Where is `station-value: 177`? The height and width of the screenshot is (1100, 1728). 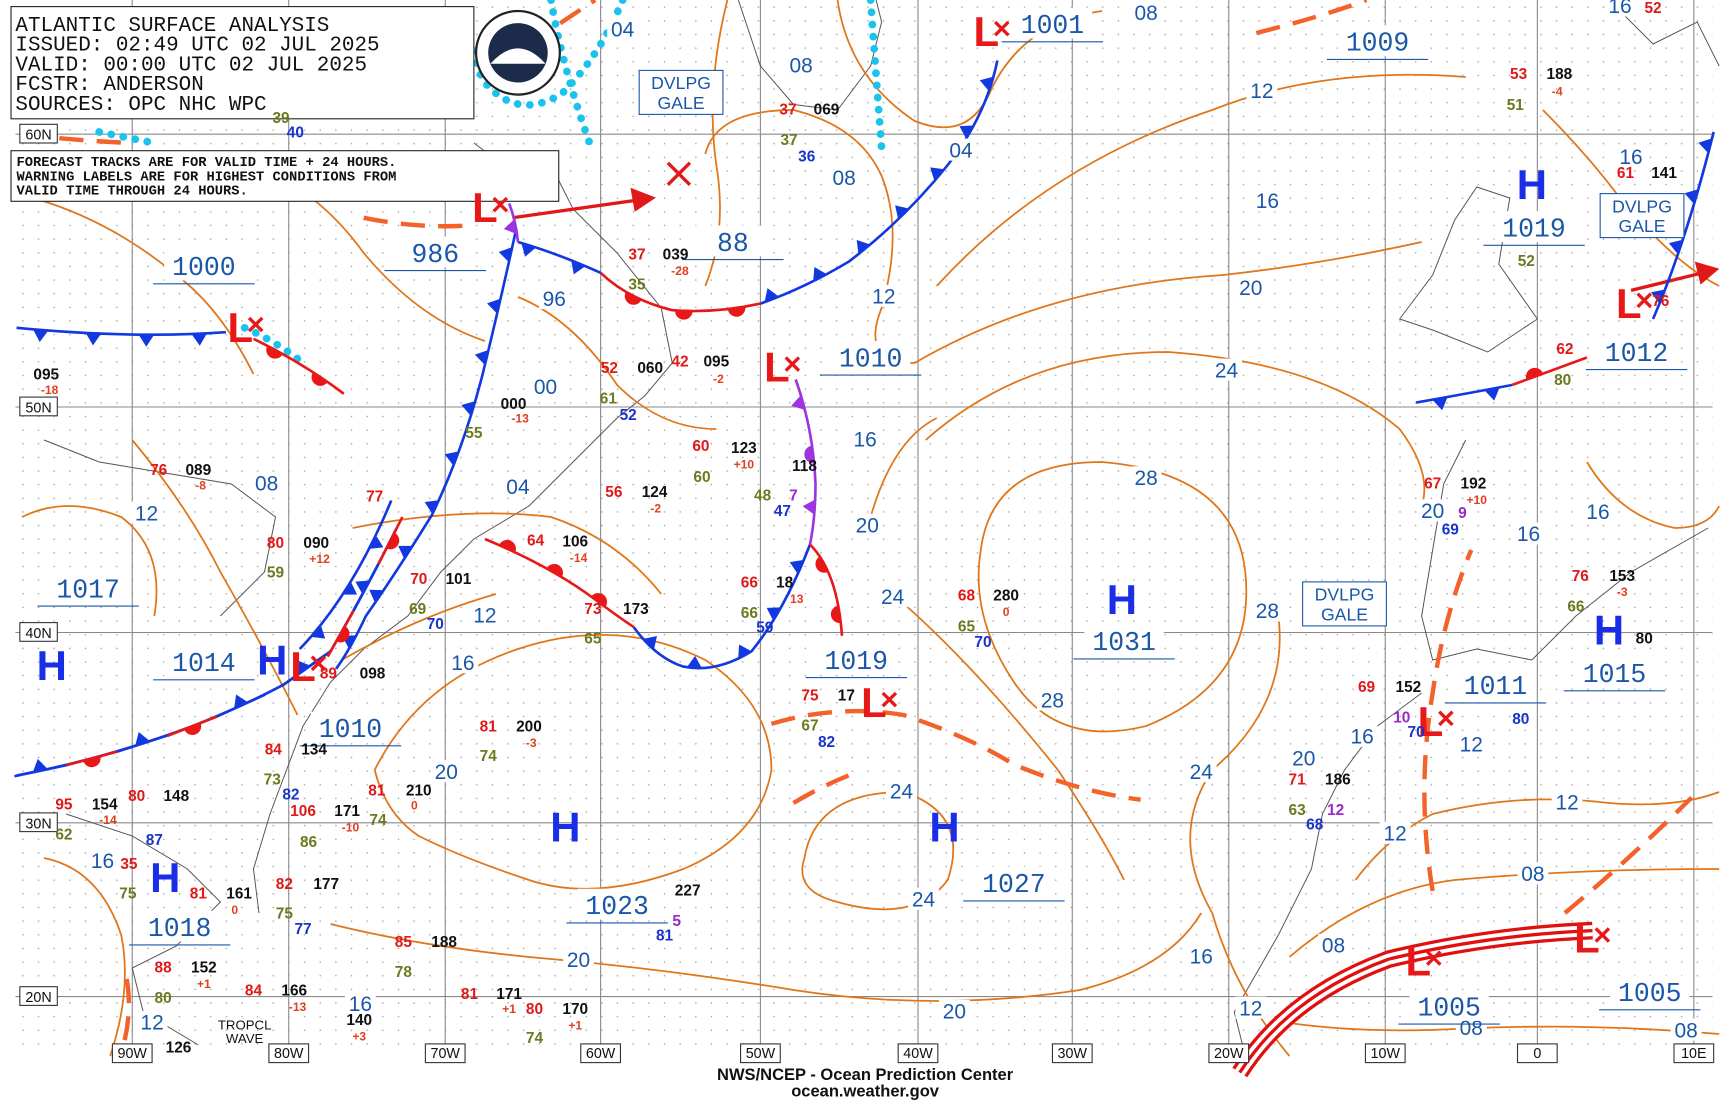 station-value: 177 is located at coordinates (326, 884).